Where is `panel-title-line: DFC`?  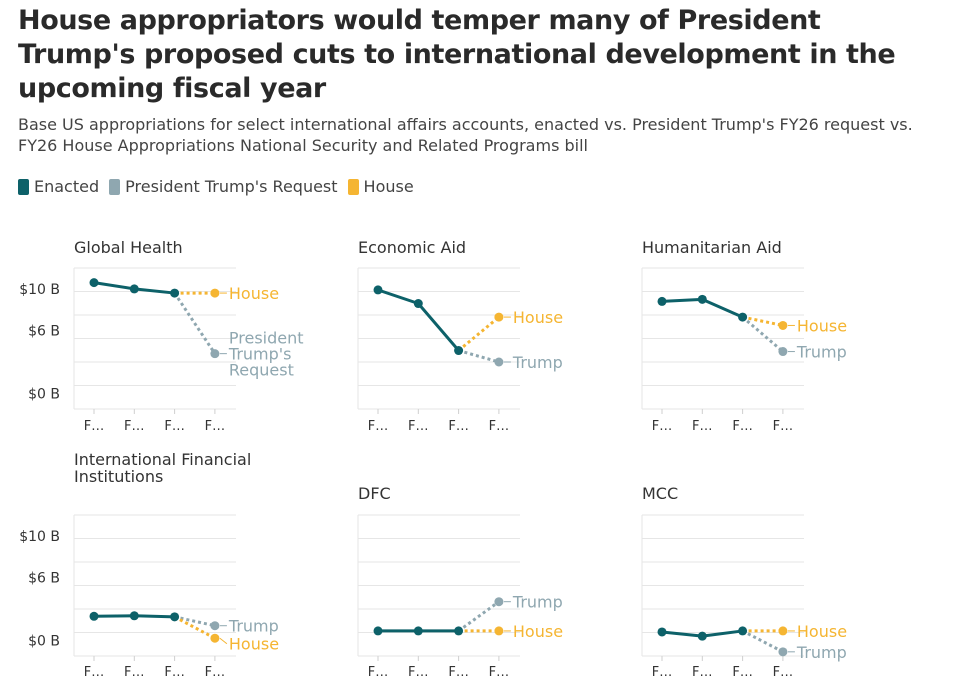
panel-title-line: DFC is located at coordinates (374, 493).